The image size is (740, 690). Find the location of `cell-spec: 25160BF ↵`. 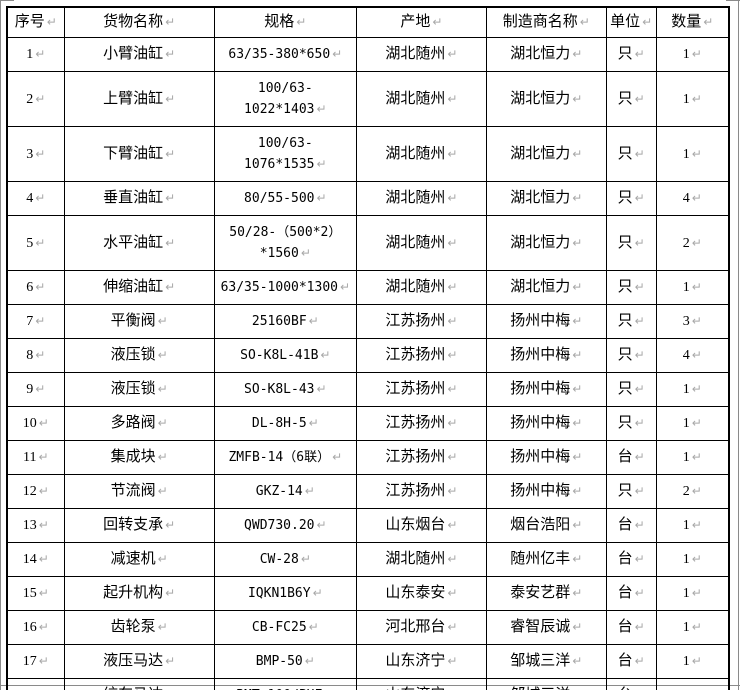

cell-spec: 25160BF ↵ is located at coordinates (285, 321).